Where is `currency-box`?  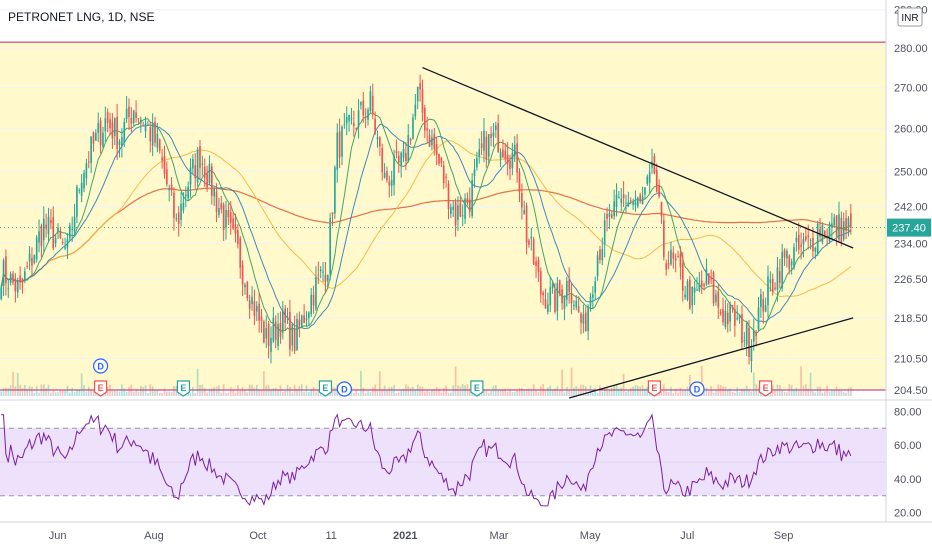
currency-box is located at coordinates (910, 17).